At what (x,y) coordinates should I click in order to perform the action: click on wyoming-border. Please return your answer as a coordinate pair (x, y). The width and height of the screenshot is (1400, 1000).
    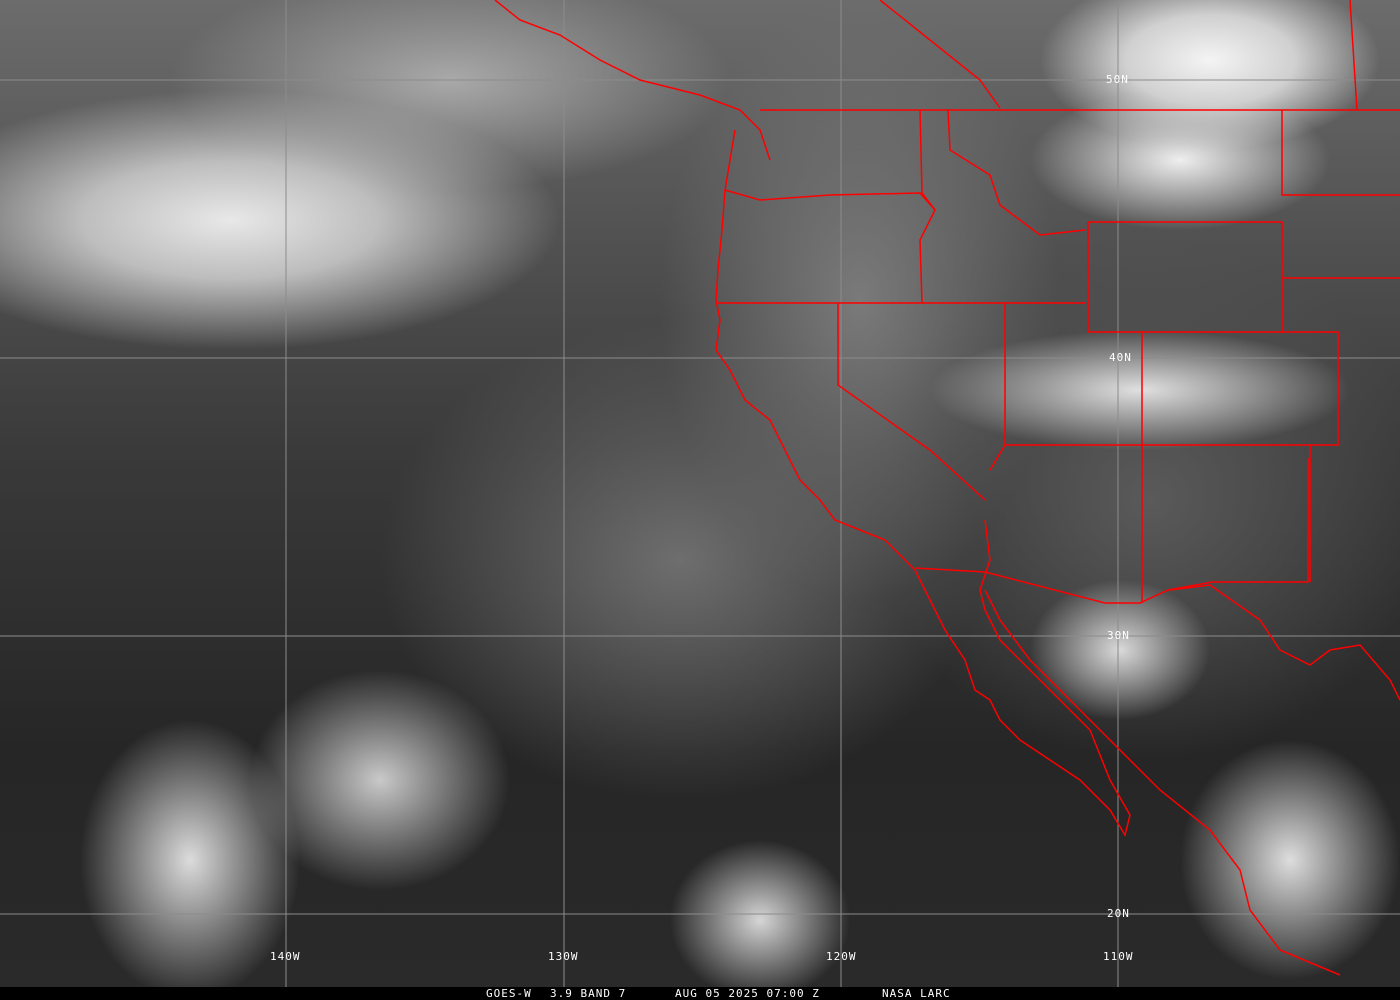
    Looking at the image, I should click on (1114, 277).